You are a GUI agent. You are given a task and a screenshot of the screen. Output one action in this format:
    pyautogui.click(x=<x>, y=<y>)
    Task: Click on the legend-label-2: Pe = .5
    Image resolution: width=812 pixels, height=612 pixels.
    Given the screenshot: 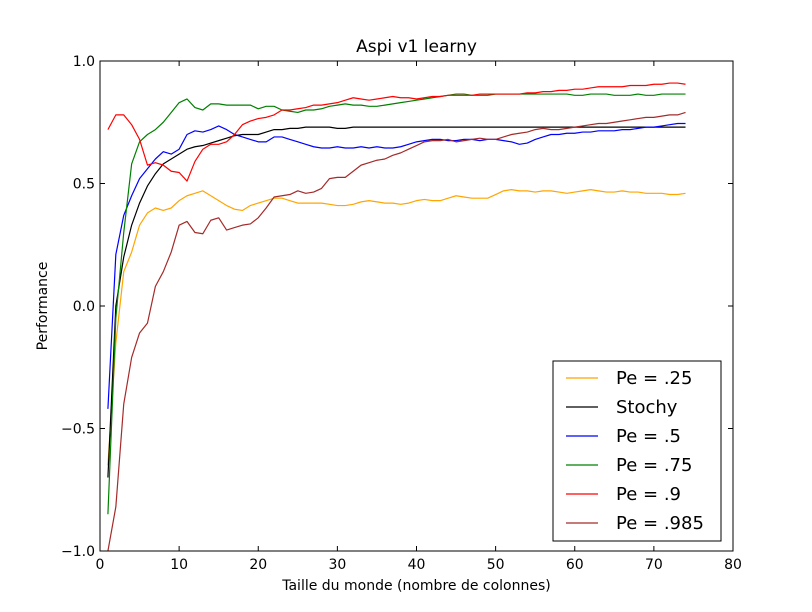 What is the action you would take?
    pyautogui.click(x=648, y=436)
    